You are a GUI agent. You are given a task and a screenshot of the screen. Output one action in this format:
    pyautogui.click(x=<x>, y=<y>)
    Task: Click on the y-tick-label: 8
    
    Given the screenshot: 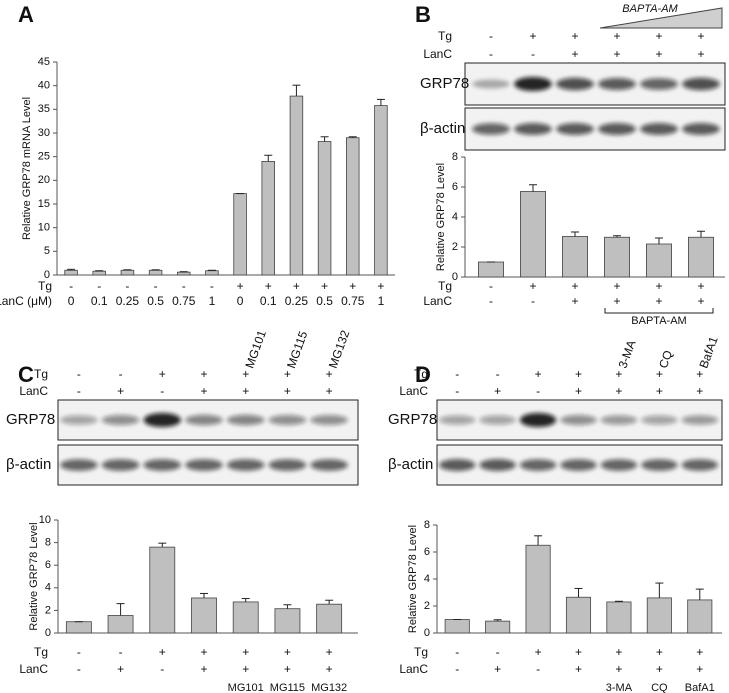 What is the action you would take?
    pyautogui.click(x=48, y=543)
    